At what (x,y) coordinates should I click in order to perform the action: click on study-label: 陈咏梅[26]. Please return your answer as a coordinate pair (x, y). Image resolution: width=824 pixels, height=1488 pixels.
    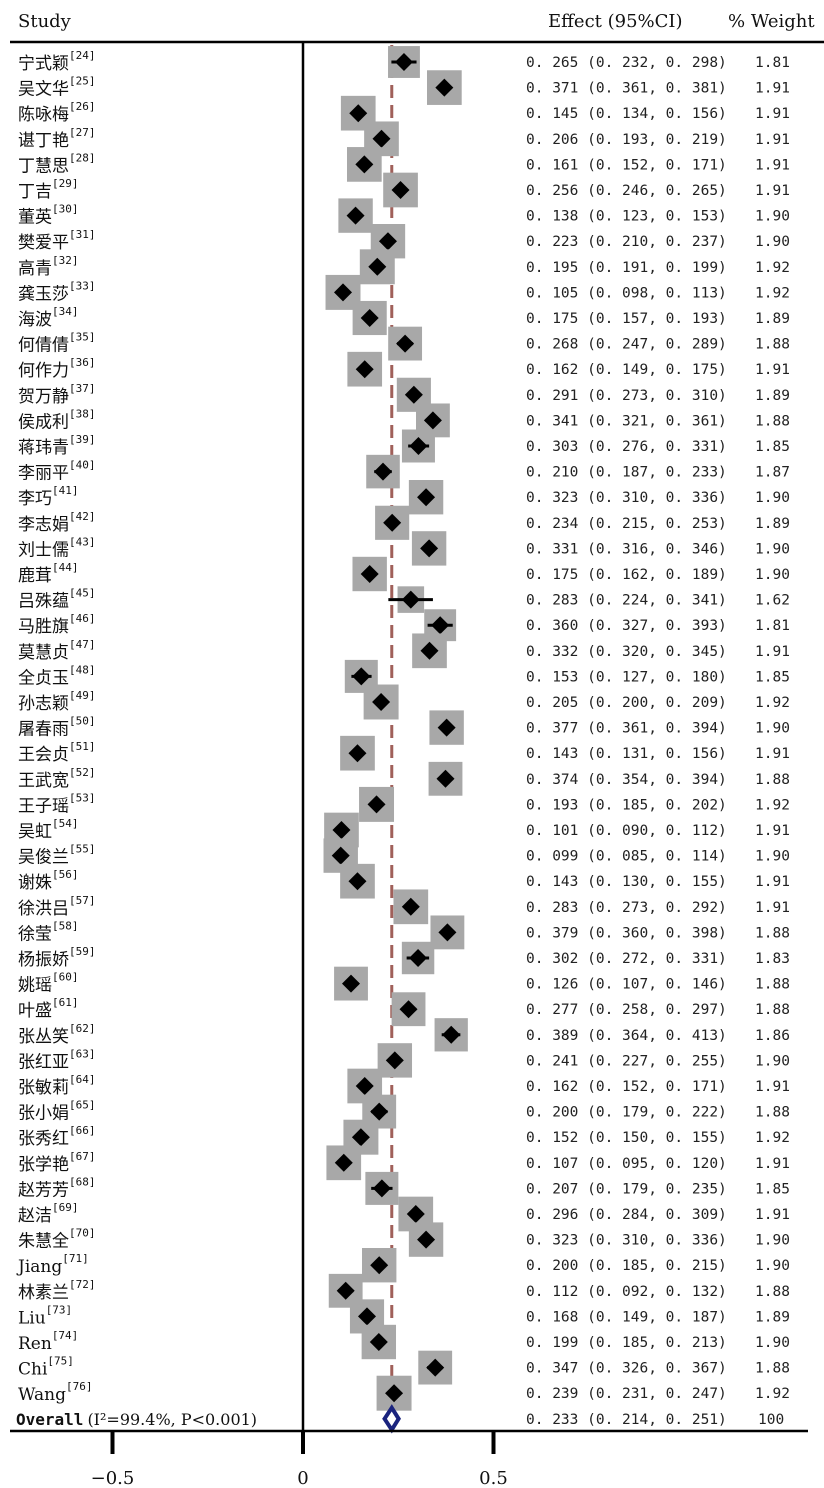
    Looking at the image, I should click on (57, 112).